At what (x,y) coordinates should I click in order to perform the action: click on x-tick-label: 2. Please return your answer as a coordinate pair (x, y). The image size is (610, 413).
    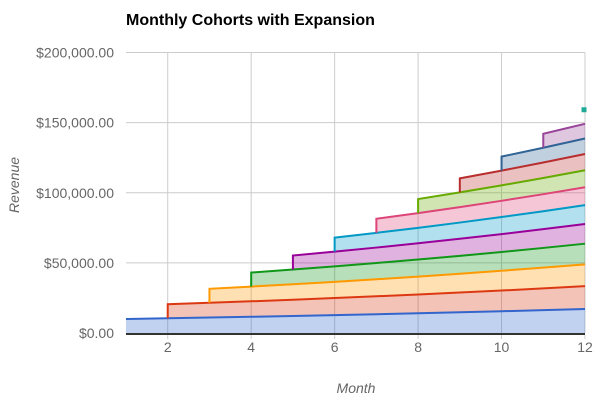
    Looking at the image, I should click on (168, 347).